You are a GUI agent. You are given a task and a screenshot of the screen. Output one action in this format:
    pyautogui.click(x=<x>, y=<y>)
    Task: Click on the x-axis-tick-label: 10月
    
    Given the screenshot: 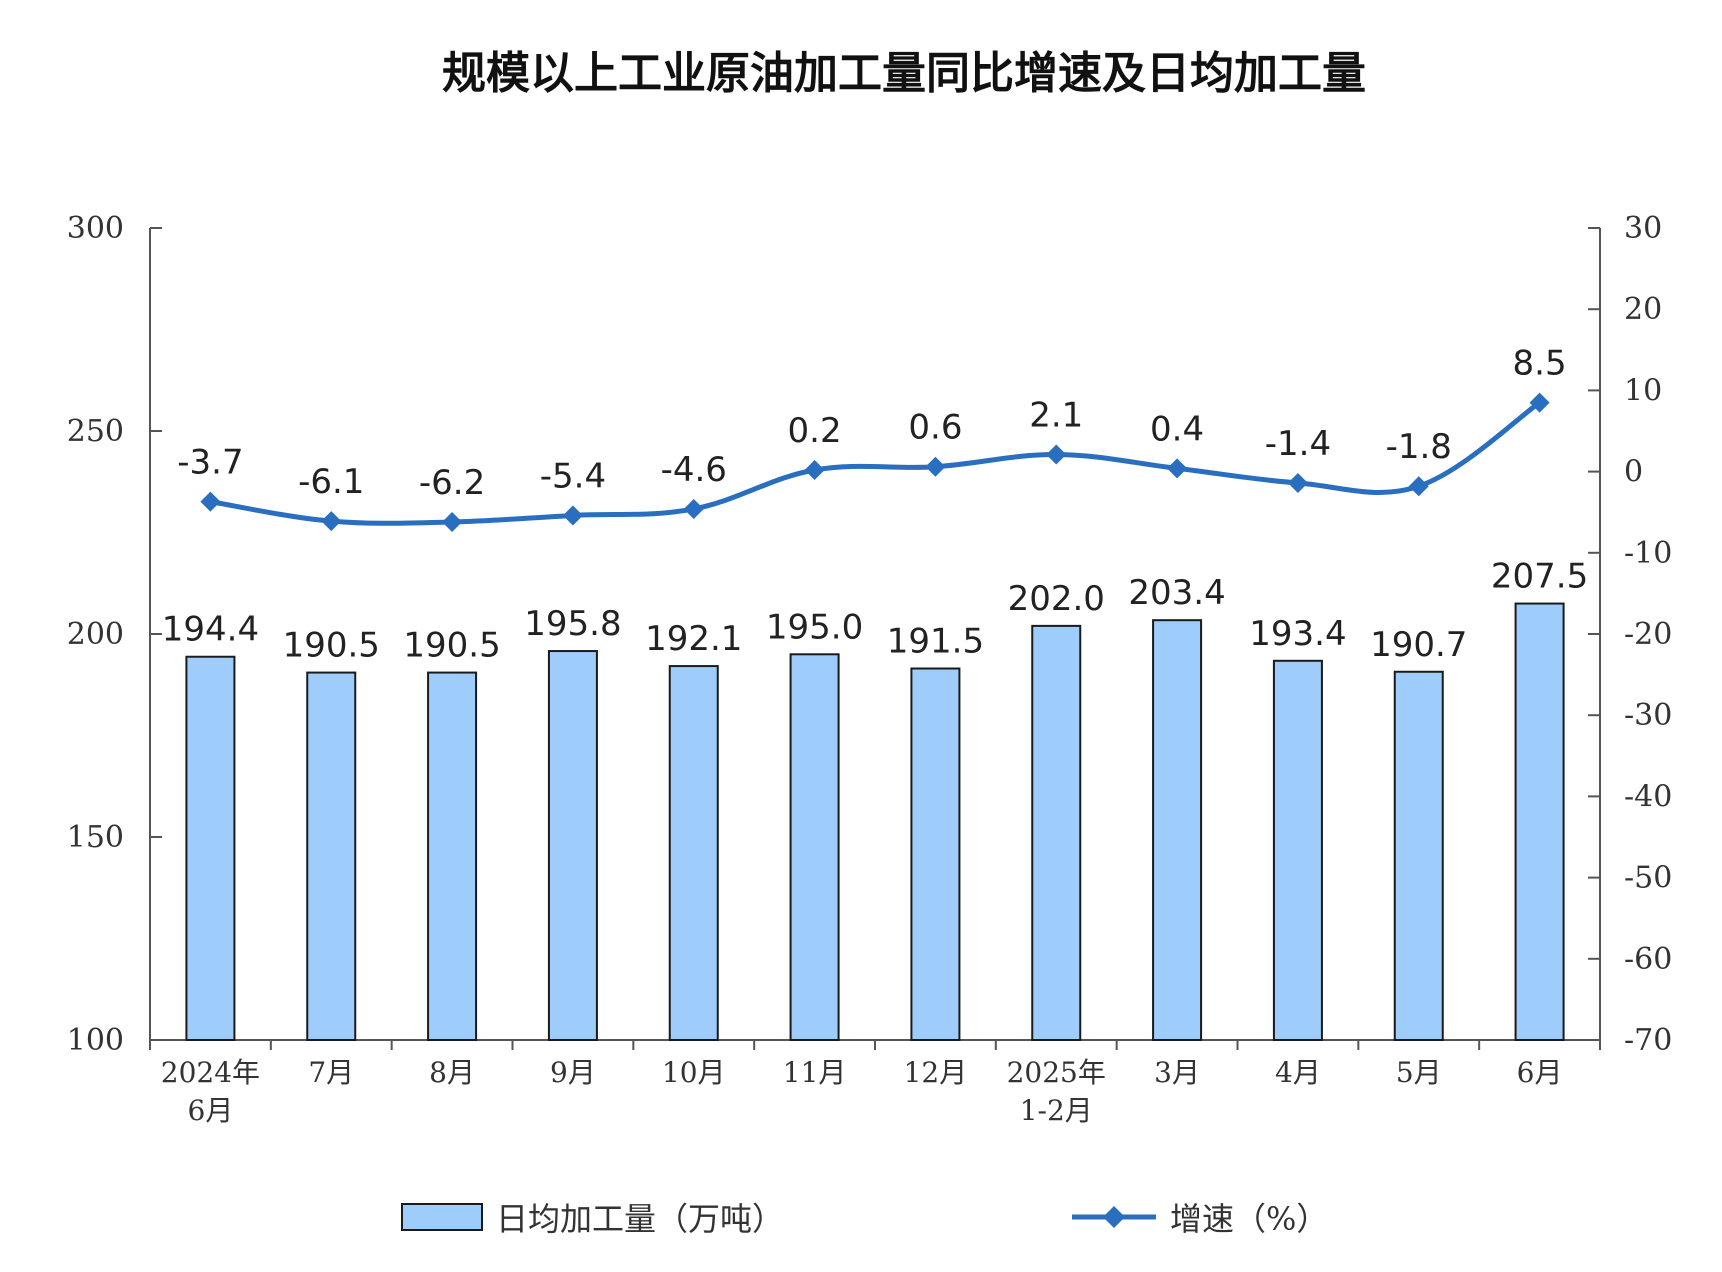 What is the action you would take?
    pyautogui.click(x=694, y=1072)
    